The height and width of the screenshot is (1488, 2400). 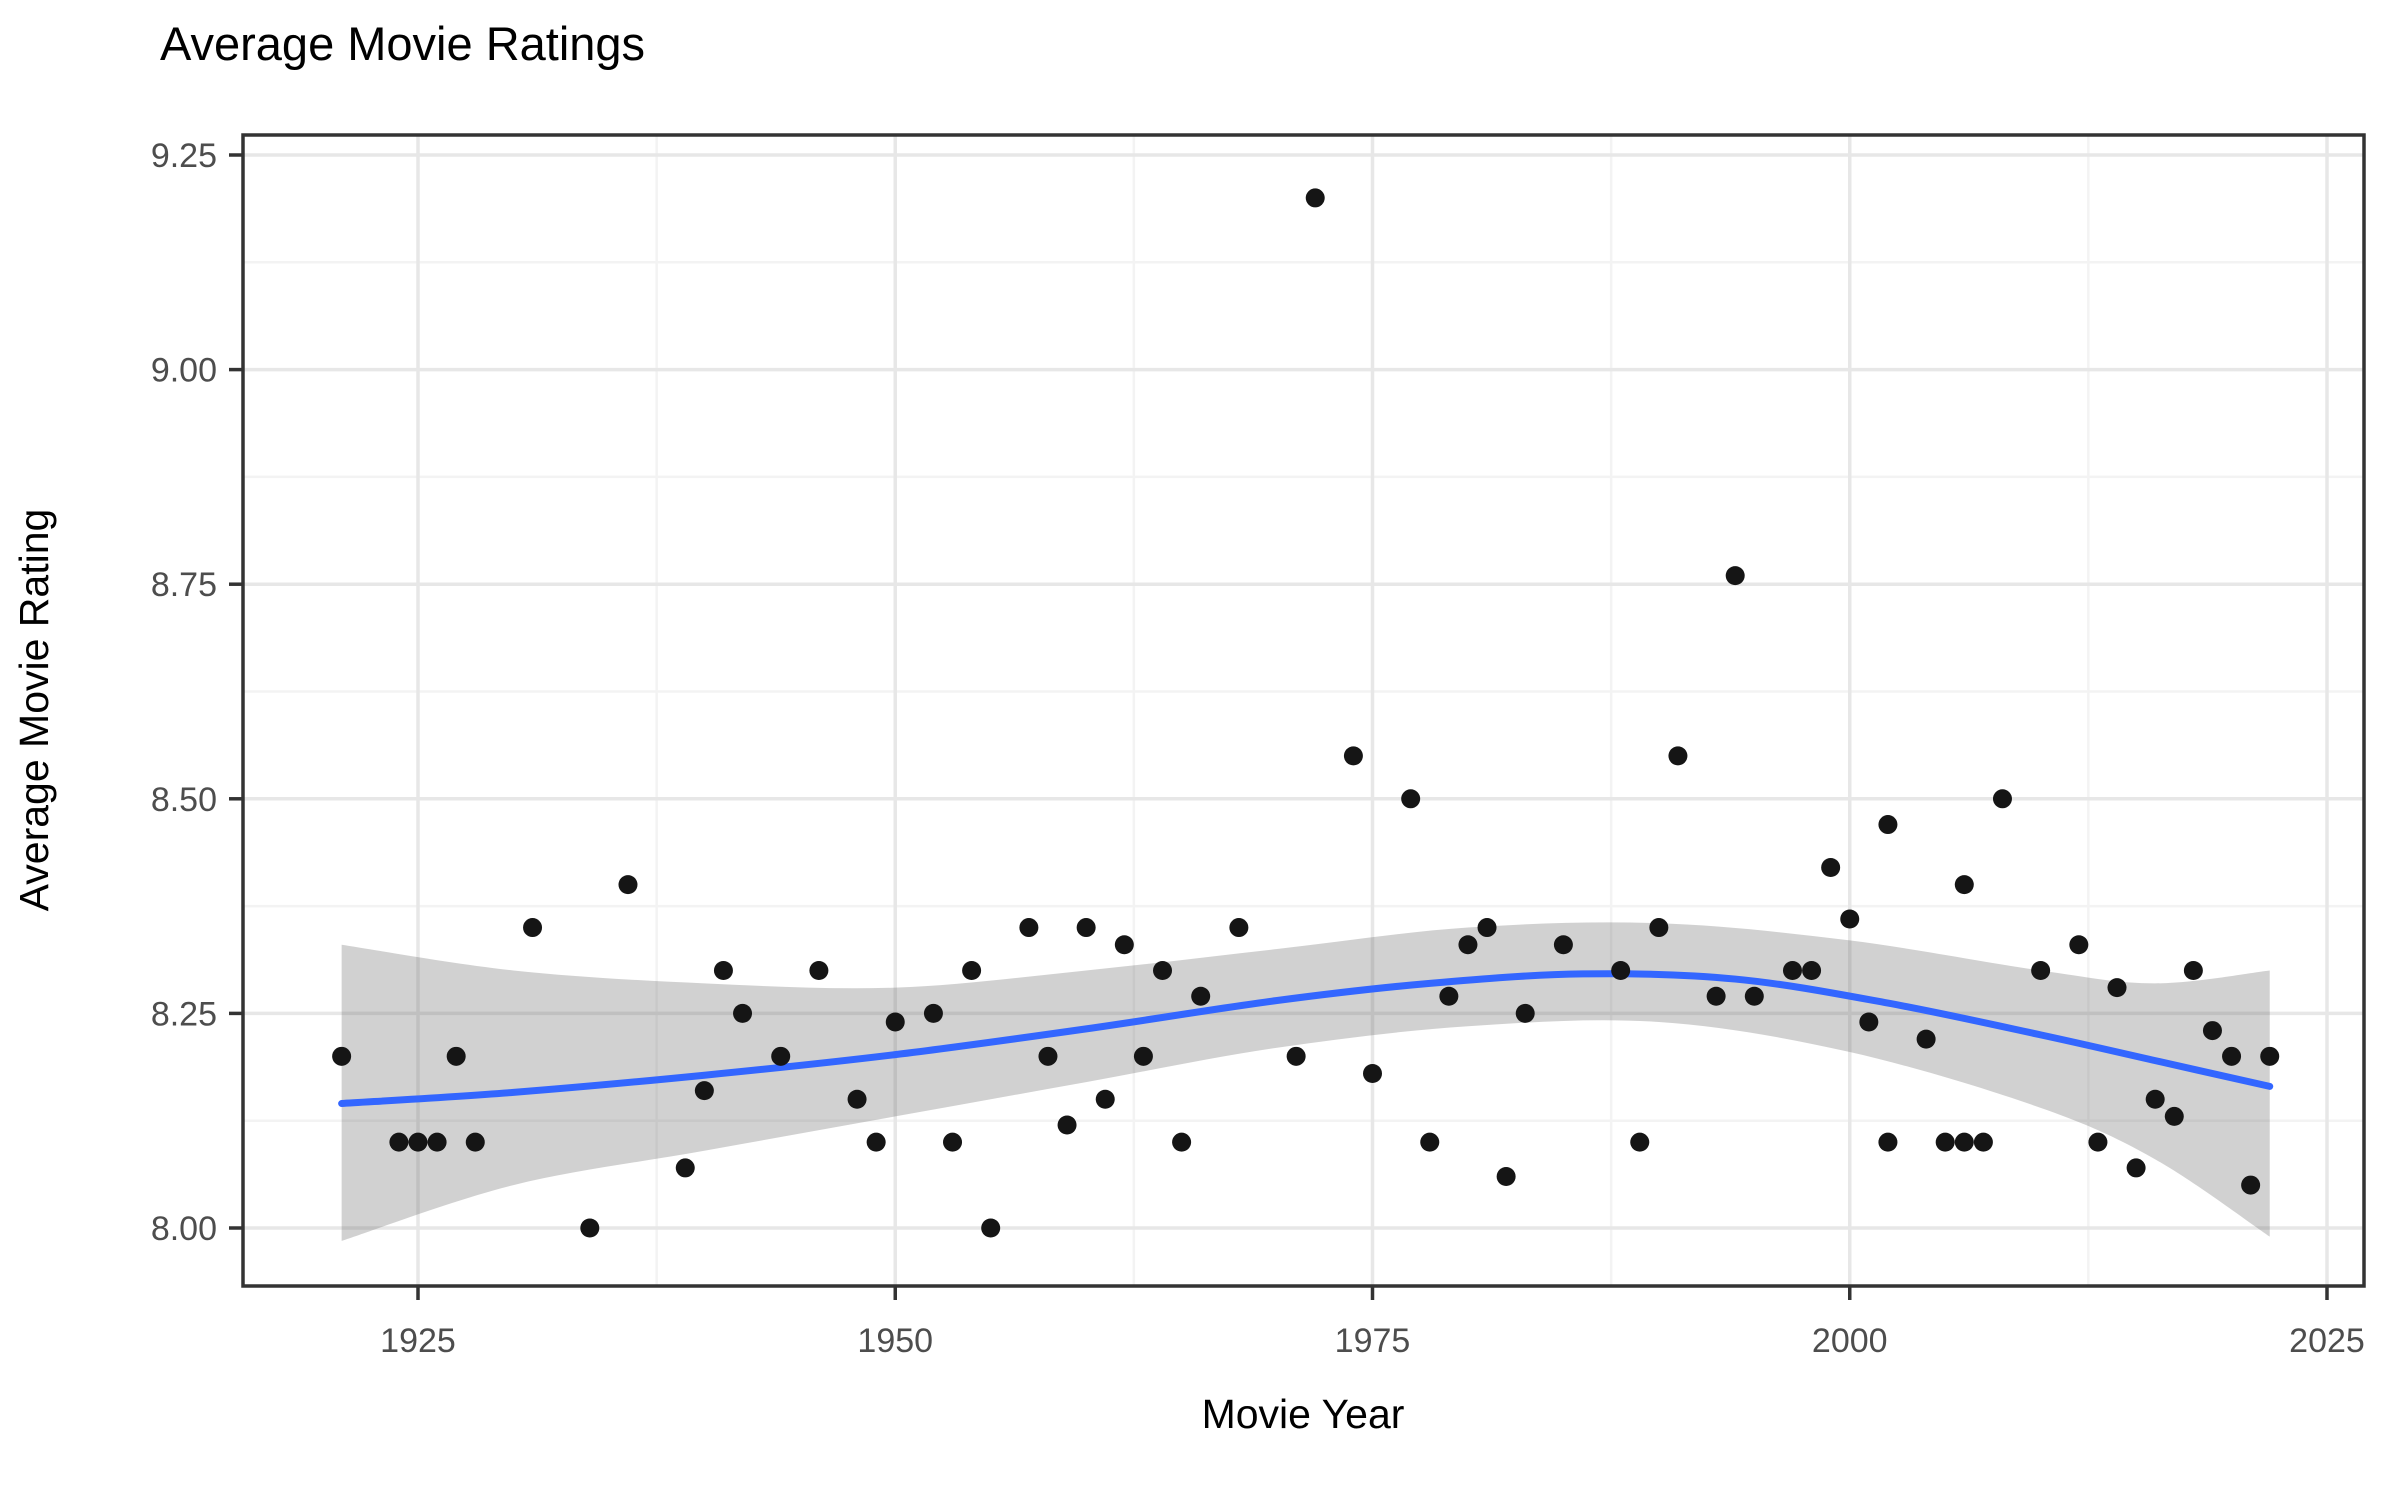 What do you see at coordinates (2327, 1341) in the screenshot?
I see `x-tick-label: 2025` at bounding box center [2327, 1341].